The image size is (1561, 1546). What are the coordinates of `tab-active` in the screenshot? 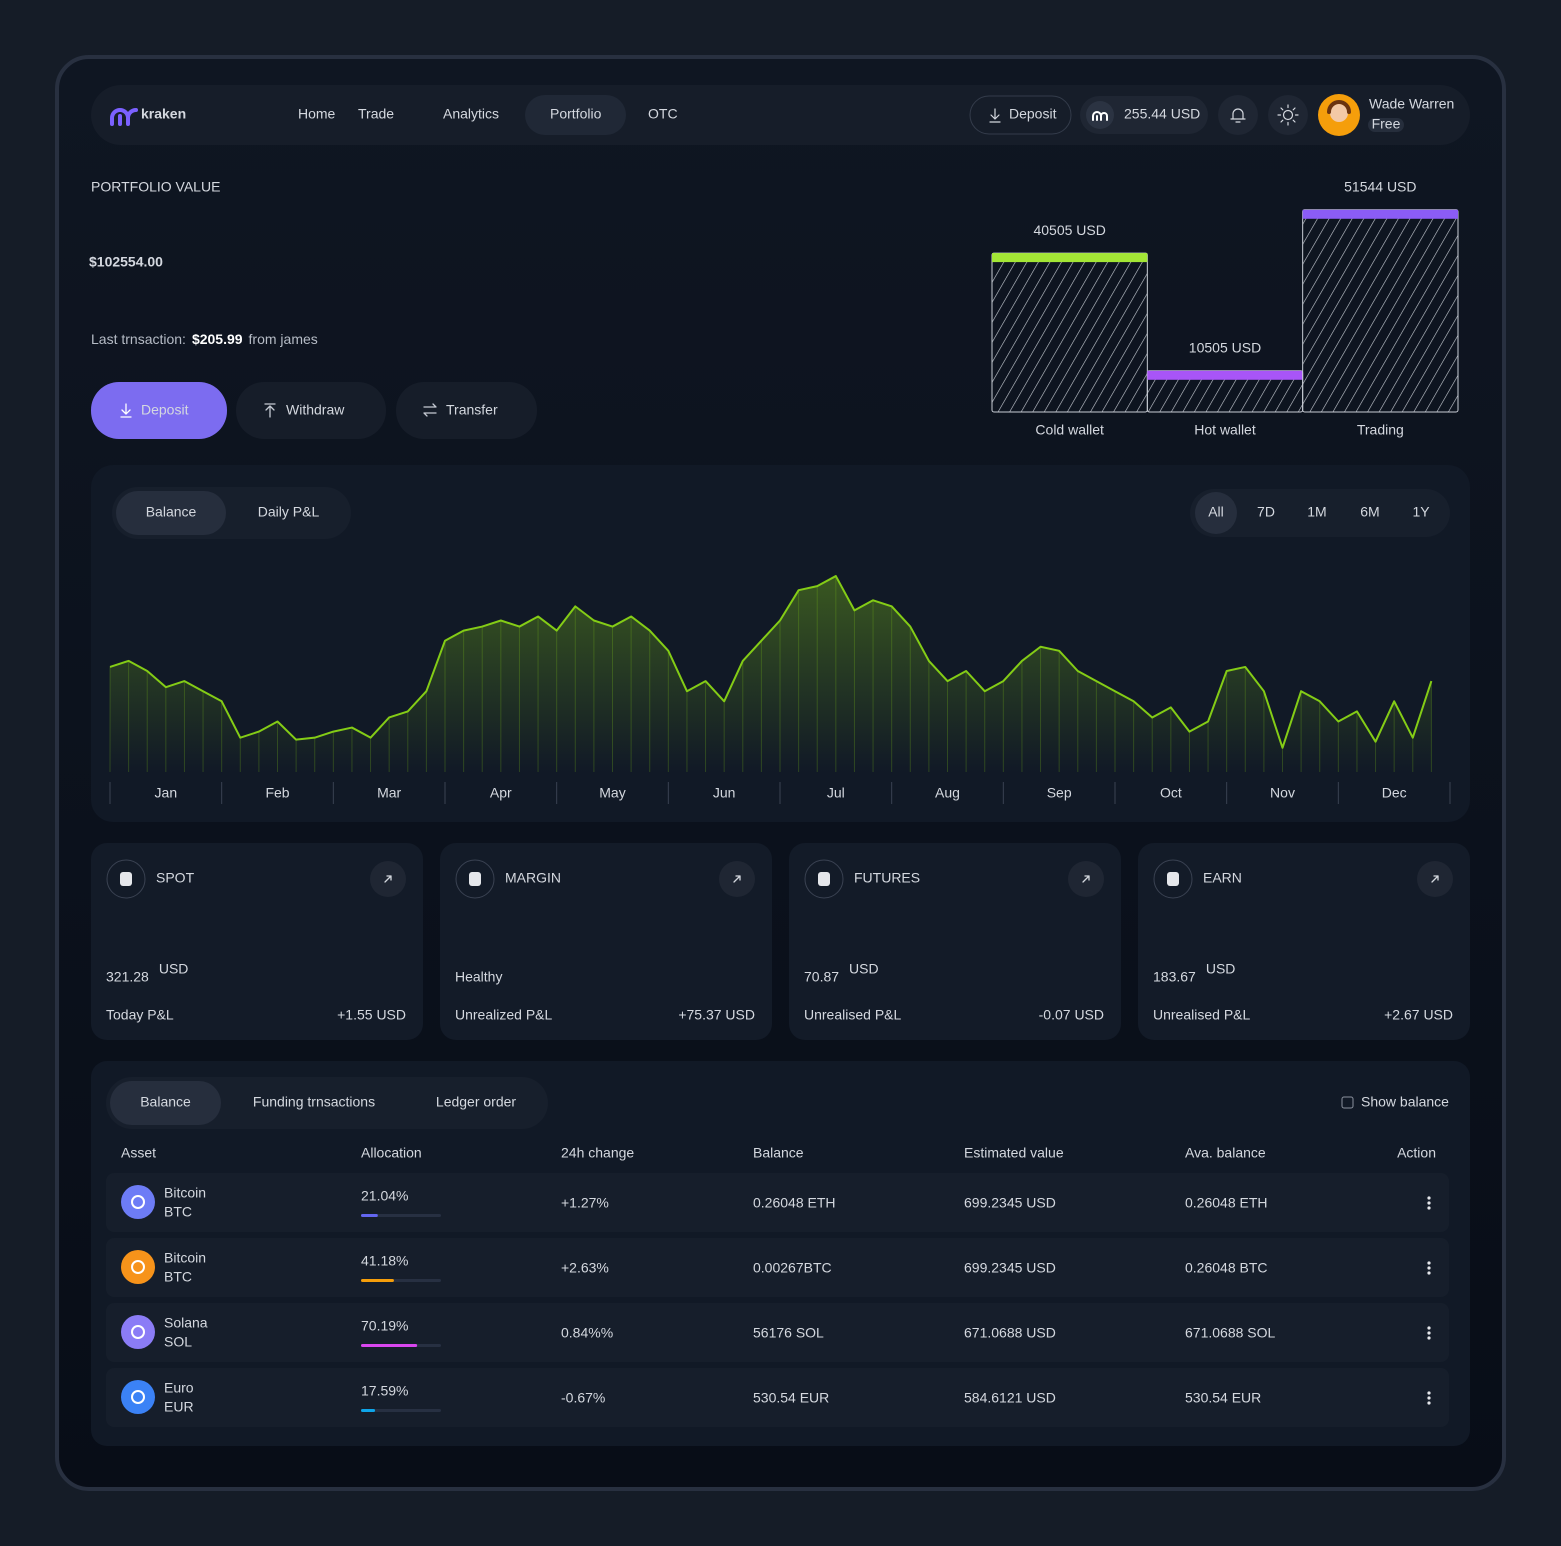 It's located at (171, 513).